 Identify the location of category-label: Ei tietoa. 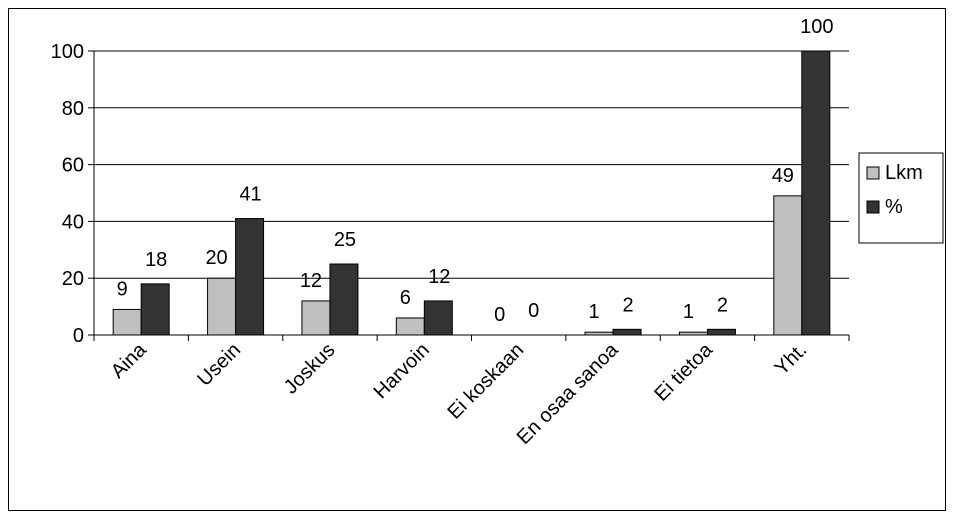
(683, 371).